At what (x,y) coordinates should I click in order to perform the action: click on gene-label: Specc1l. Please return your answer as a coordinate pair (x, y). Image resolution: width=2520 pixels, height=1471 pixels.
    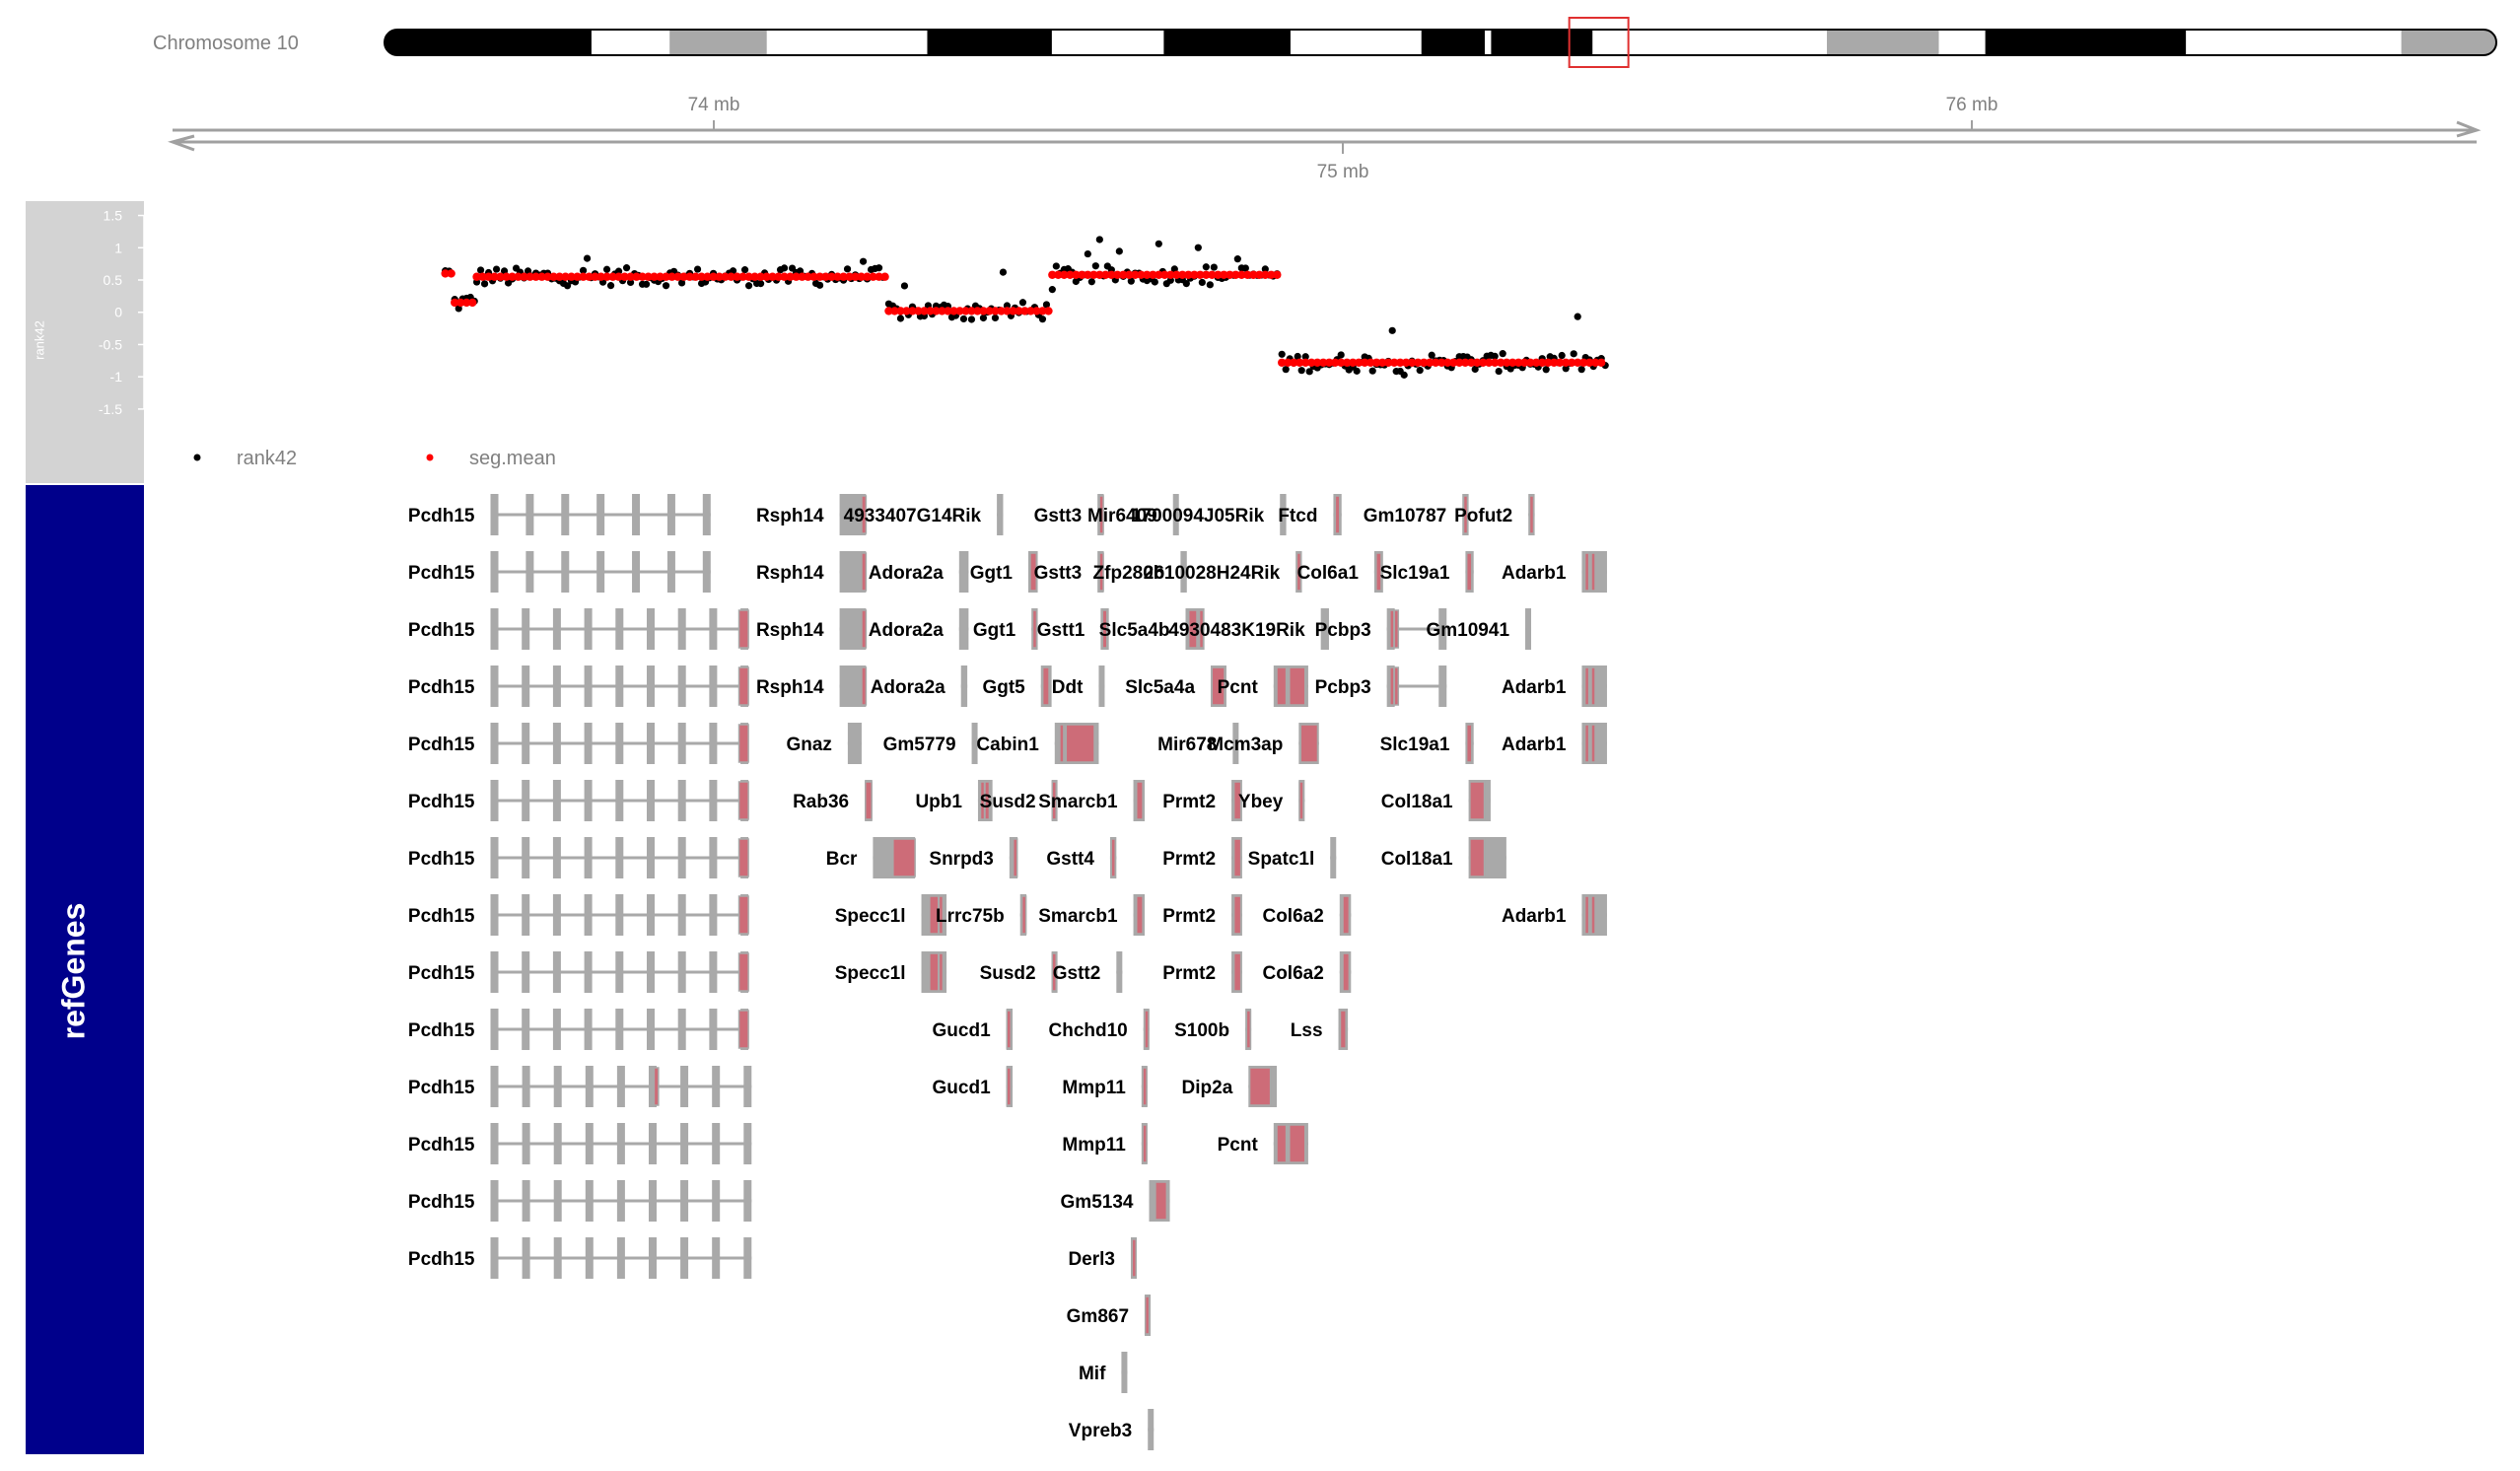
    Looking at the image, I should click on (870, 973).